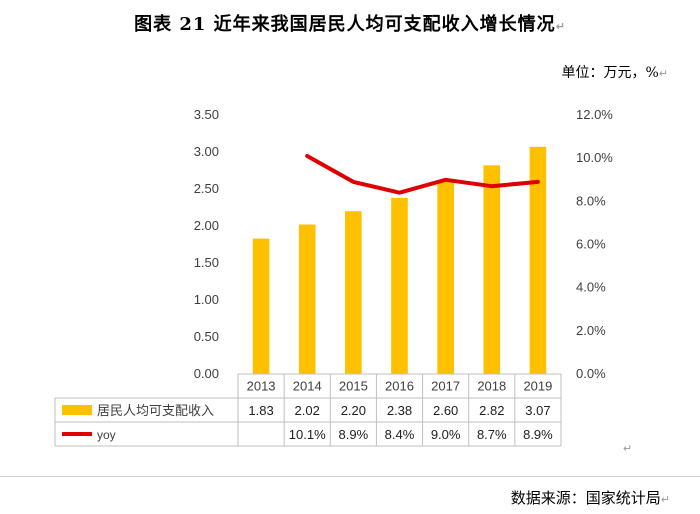 Image resolution: width=700 pixels, height=514 pixels. I want to click on paragraph-mark: ↵, so click(627, 449).